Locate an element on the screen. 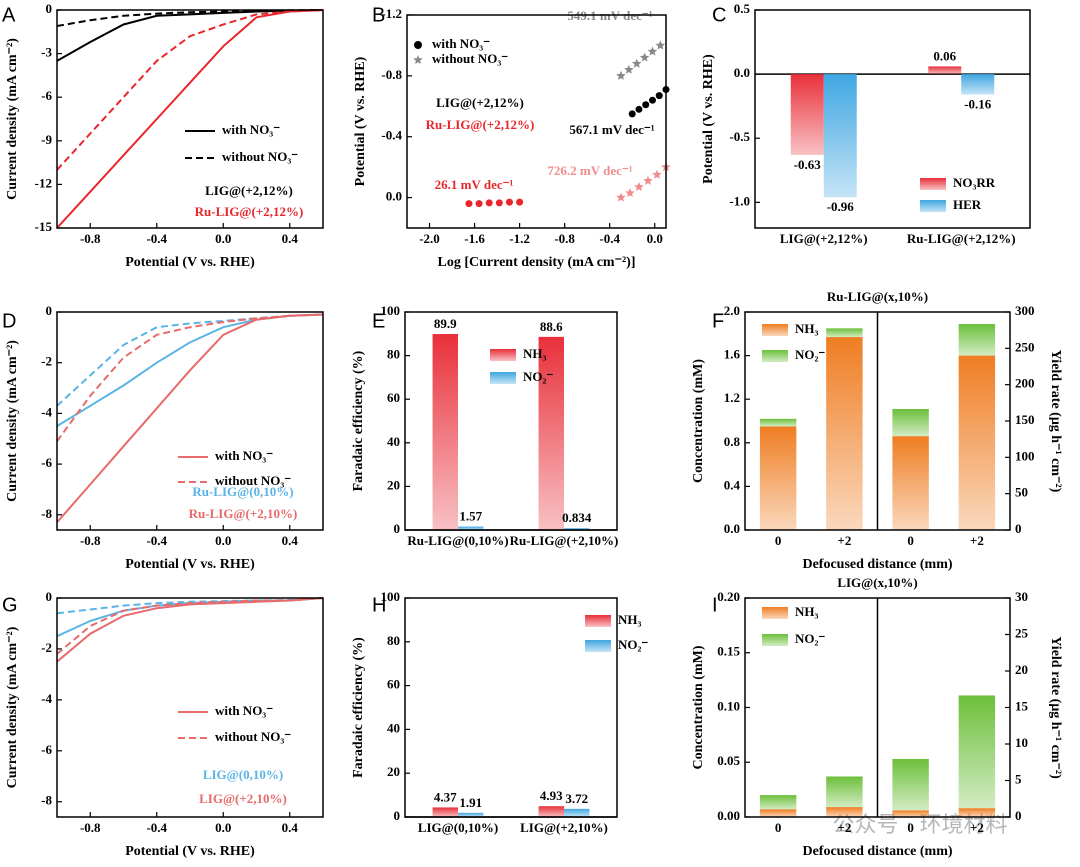  y2-tick-label: 200 is located at coordinates (1025, 383).